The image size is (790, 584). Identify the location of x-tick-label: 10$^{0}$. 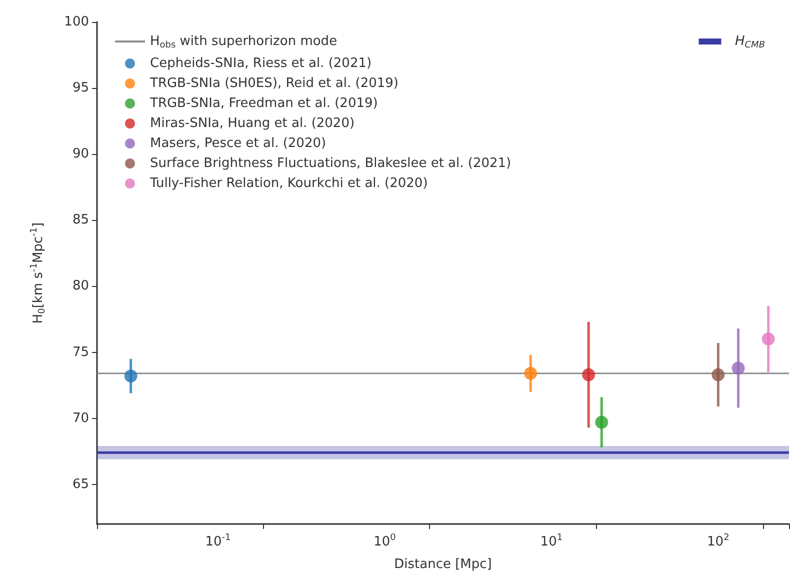
(385, 541).